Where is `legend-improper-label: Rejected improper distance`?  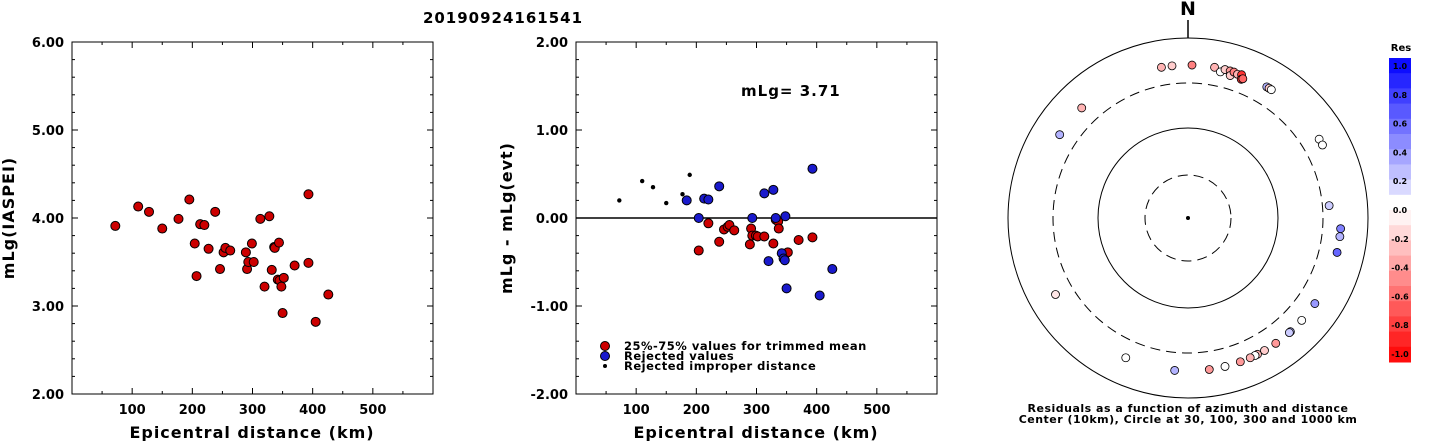 legend-improper-label: Rejected improper distance is located at coordinates (720, 366).